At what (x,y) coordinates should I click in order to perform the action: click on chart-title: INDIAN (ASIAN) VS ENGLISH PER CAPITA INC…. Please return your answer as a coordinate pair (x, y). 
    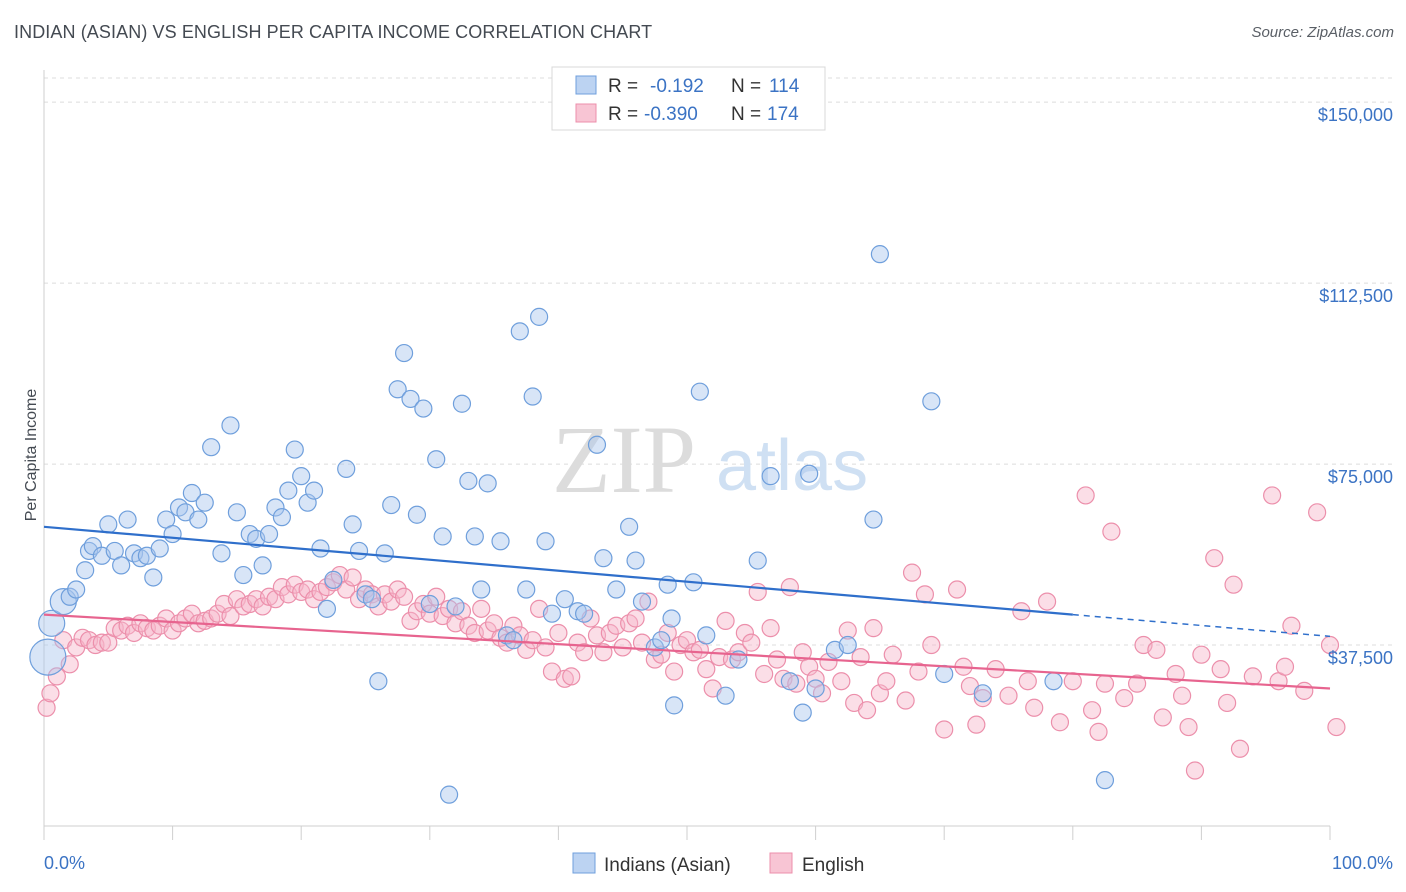
    Looking at the image, I should click on (333, 32).